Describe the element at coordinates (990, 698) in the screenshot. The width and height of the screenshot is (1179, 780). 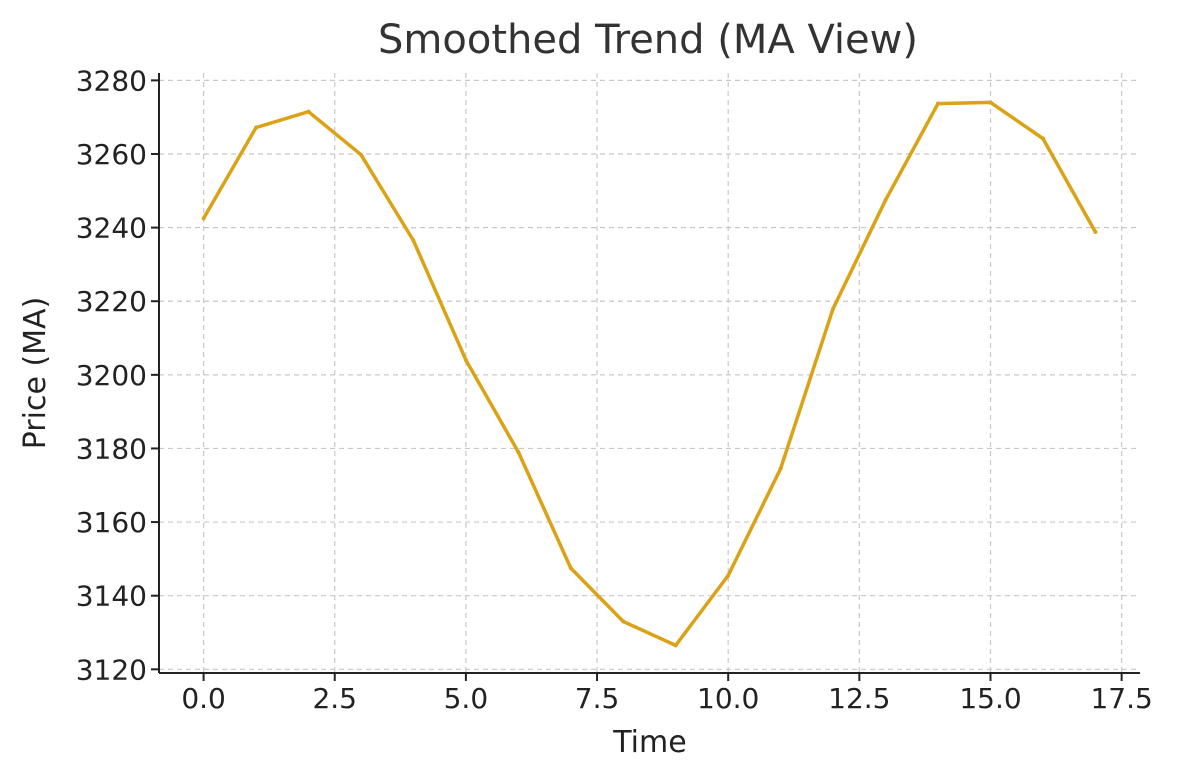
I see `x-tick-label: 15.0` at that location.